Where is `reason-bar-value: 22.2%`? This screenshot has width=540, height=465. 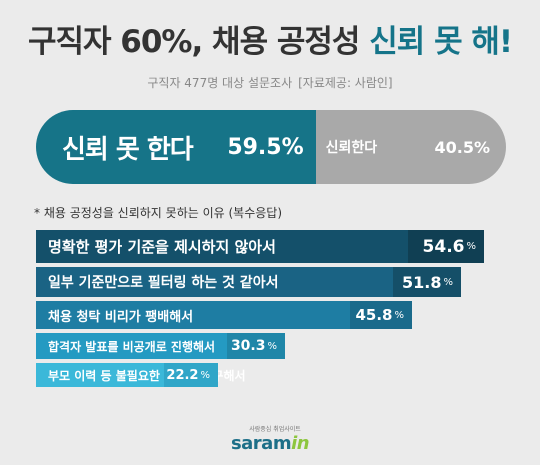
reason-bar-value: 22.2% is located at coordinates (191, 375).